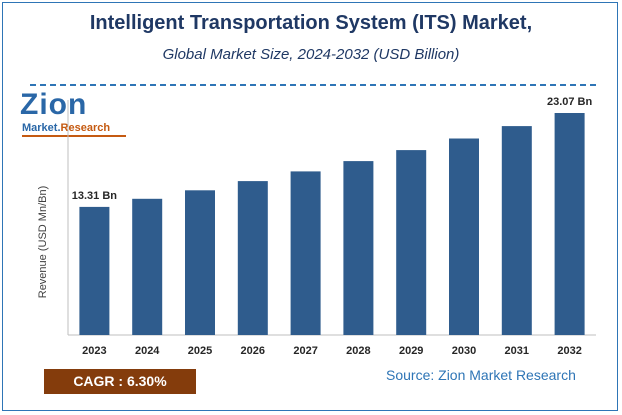  Describe the element at coordinates (358, 248) in the screenshot. I see `bar-2028` at that location.